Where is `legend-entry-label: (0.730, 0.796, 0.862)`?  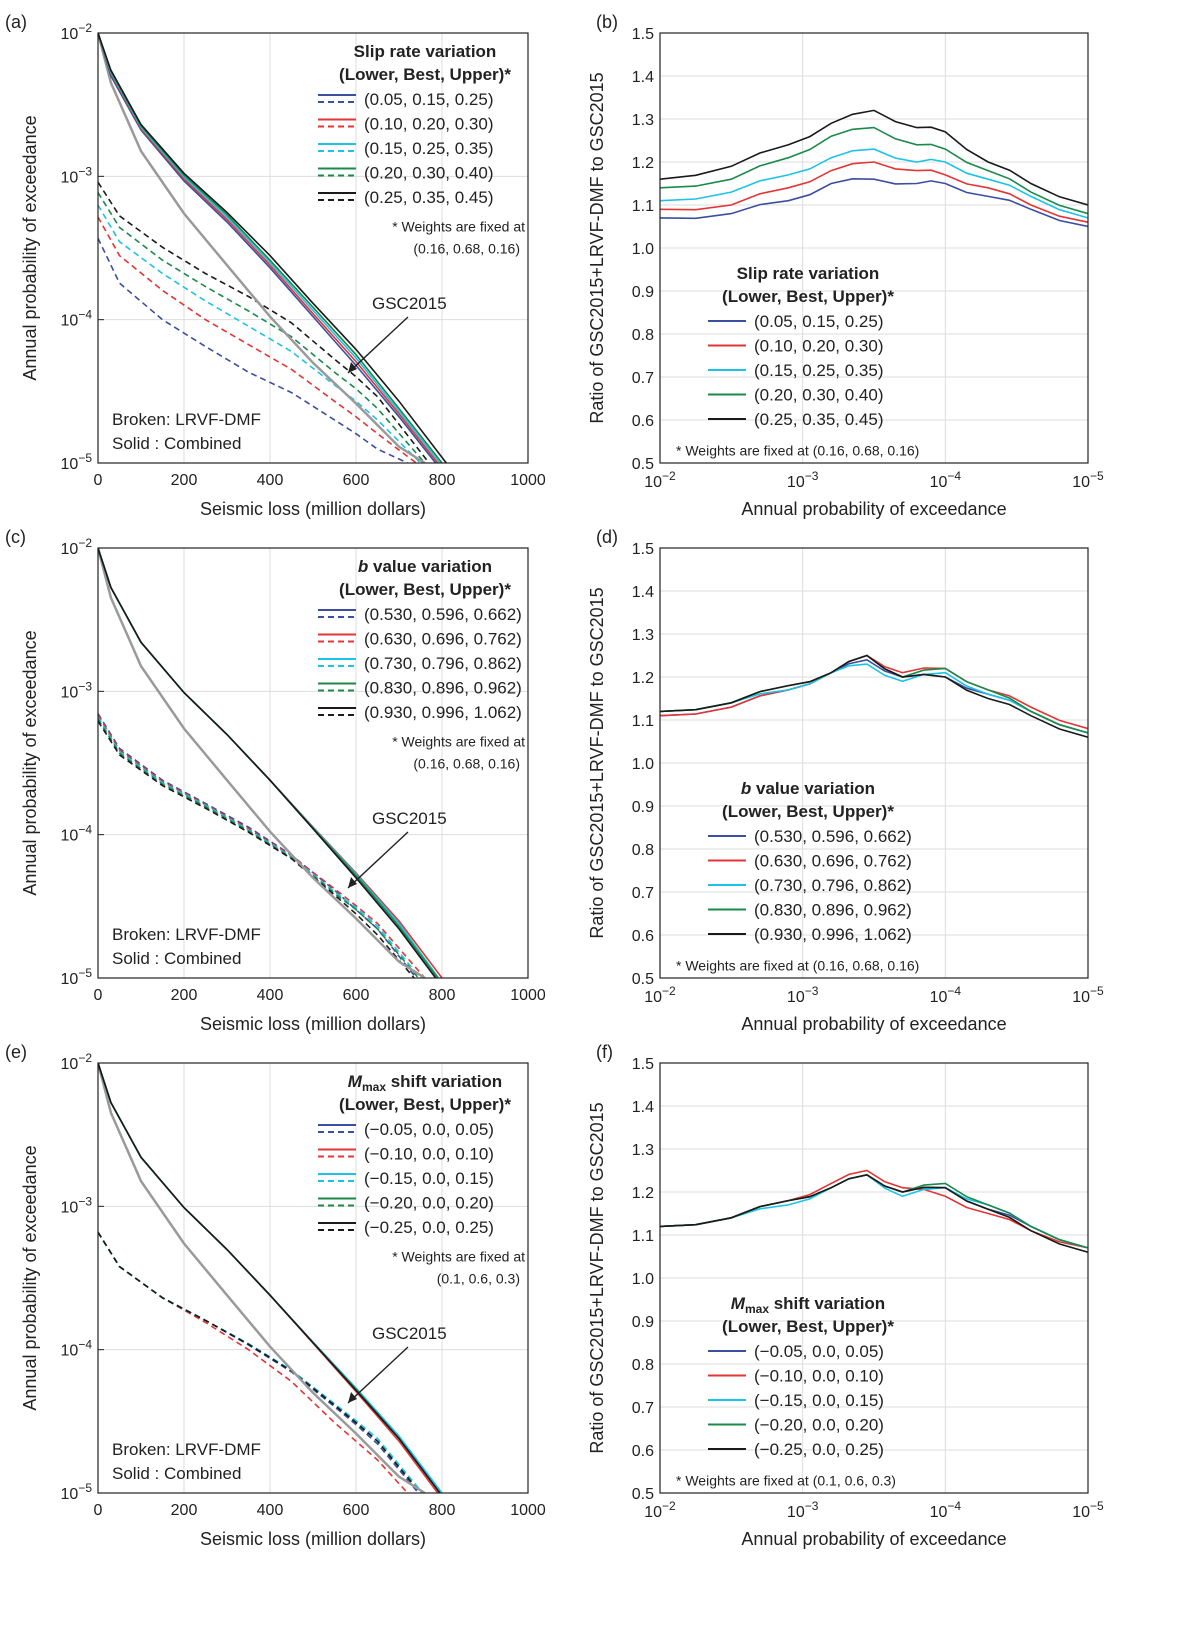
legend-entry-label: (0.730, 0.796, 0.862) is located at coordinates (443, 663).